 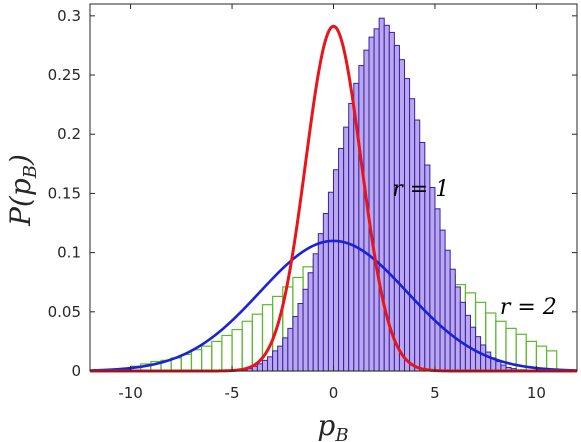 I want to click on y-tick-label: 0.3, so click(x=69, y=16).